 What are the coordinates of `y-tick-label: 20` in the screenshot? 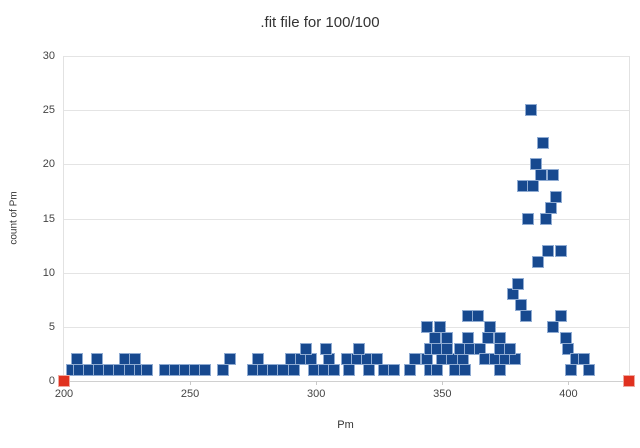 It's located at (48, 164).